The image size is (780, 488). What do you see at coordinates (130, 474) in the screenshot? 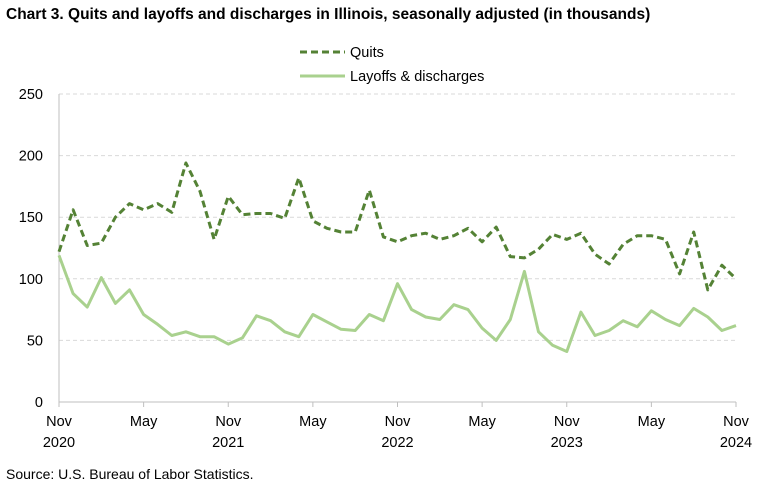
I see `source-note: Source: U.S. Bureau of Labor Statistics.` at bounding box center [130, 474].